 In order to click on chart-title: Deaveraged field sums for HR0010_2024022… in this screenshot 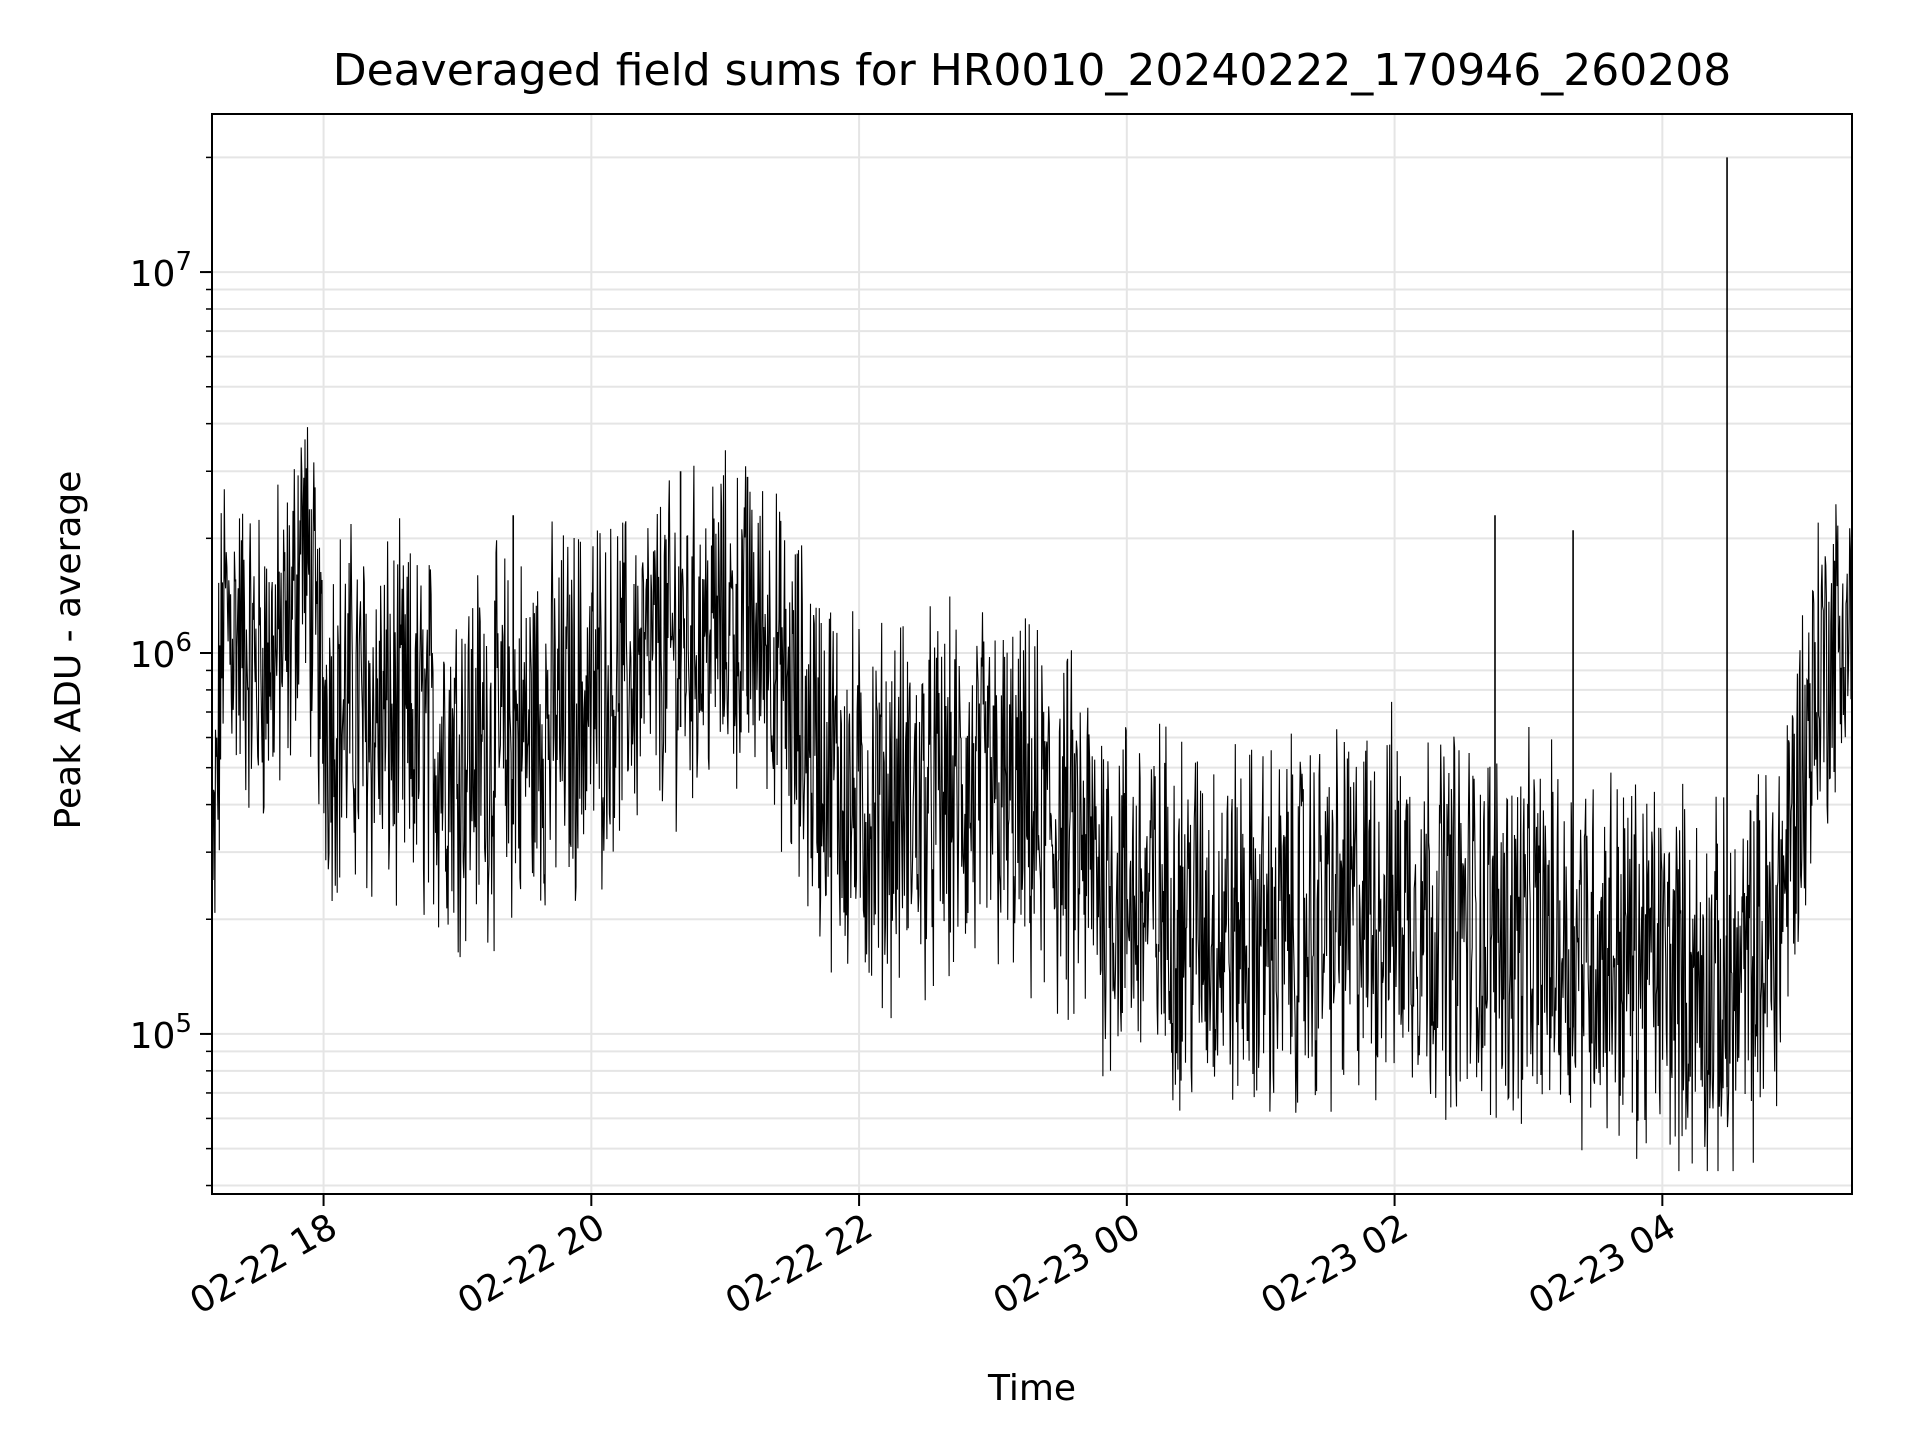, I will do `click(1032, 70)`.